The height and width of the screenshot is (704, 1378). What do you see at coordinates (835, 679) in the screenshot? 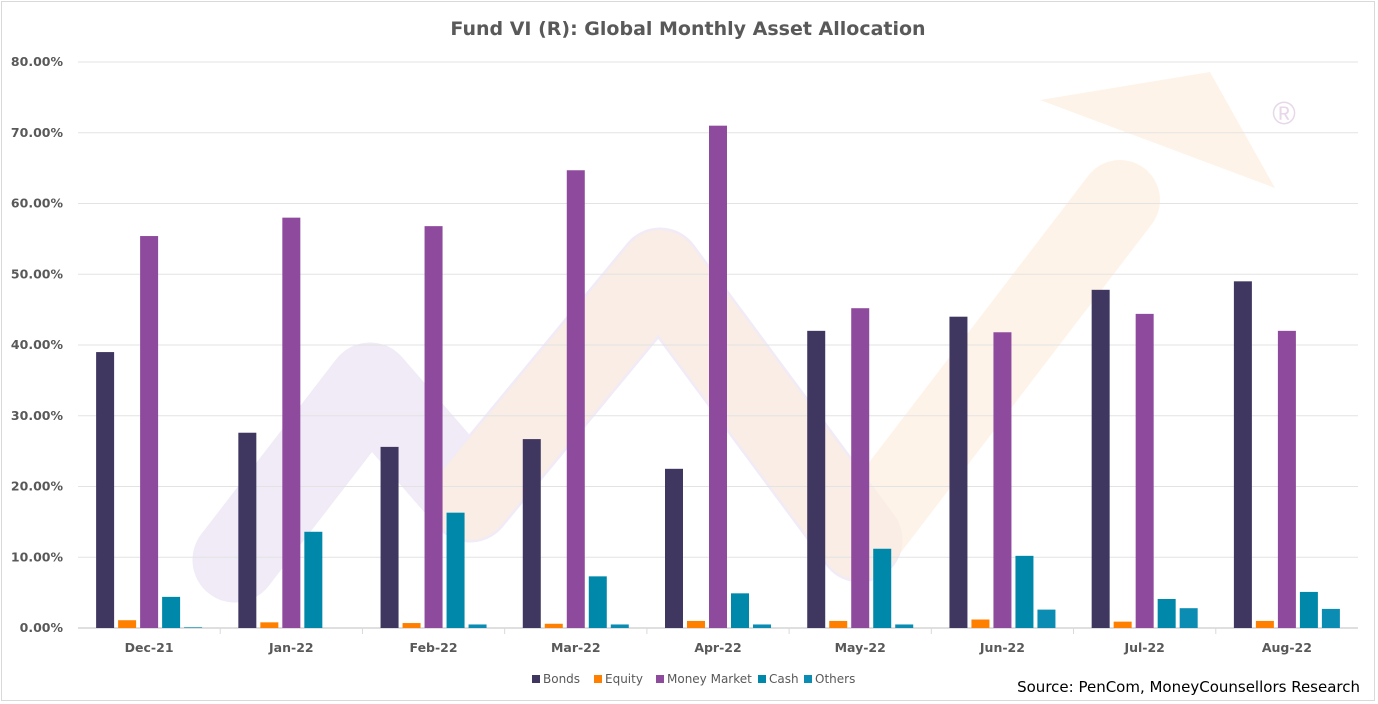
I see `legend-label: Others` at bounding box center [835, 679].